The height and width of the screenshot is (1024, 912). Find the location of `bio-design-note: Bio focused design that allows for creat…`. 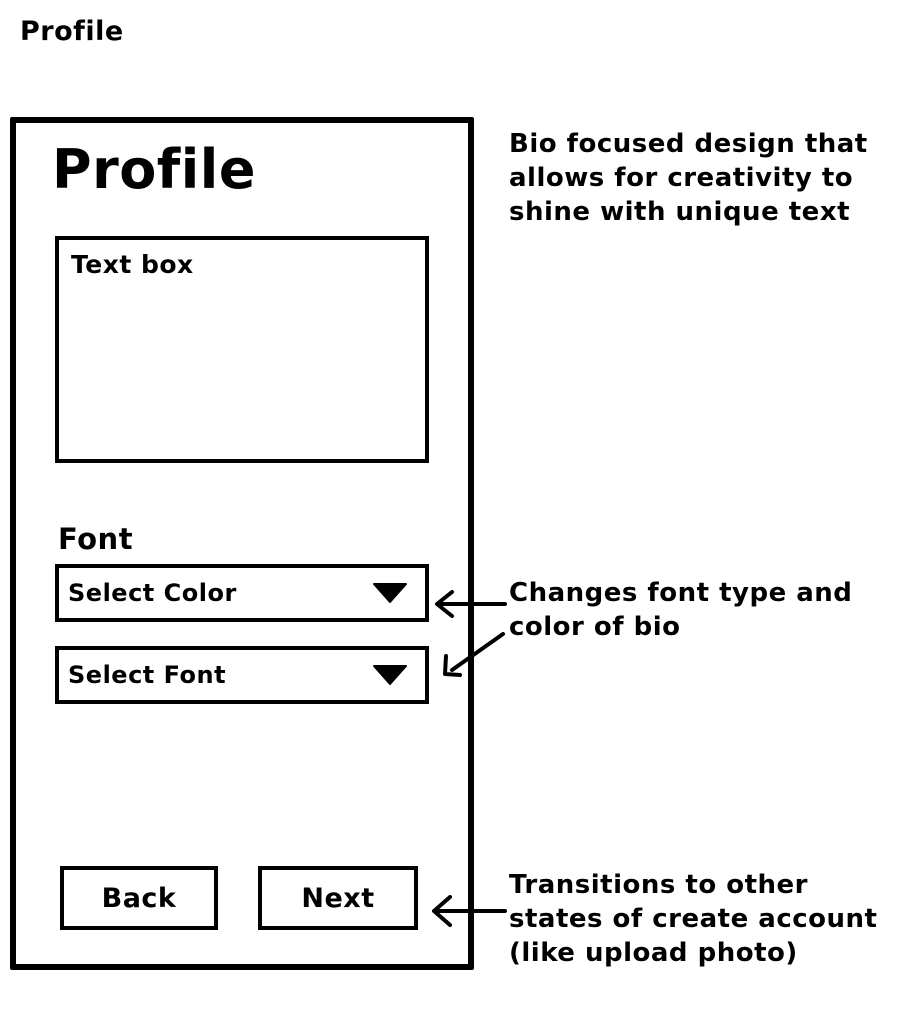

bio-design-note: Bio focused design that allows for creat… is located at coordinates (688, 178).